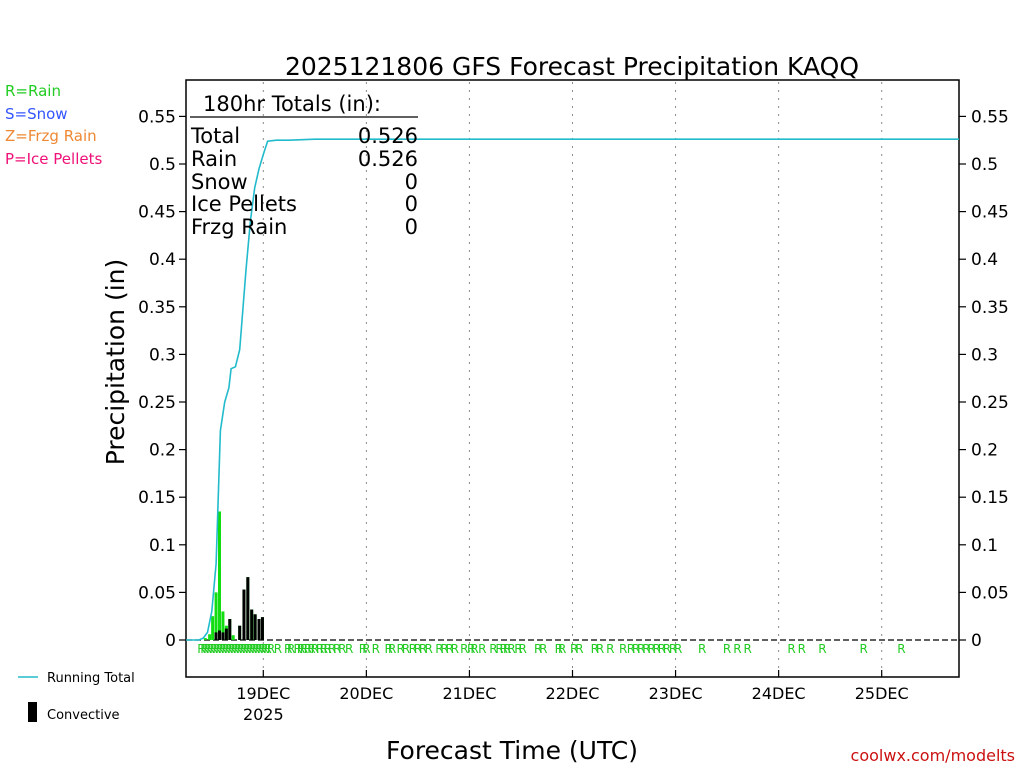 The width and height of the screenshot is (1024, 768). I want to click on credit-text: coolwx.com/modelts, so click(933, 755).